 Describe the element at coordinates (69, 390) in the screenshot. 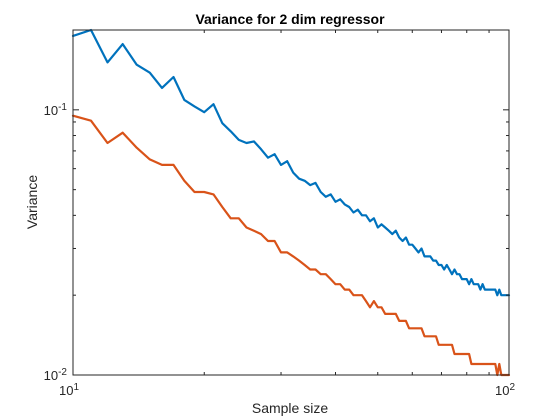

I see `x-tick-label-0: 10¹` at that location.